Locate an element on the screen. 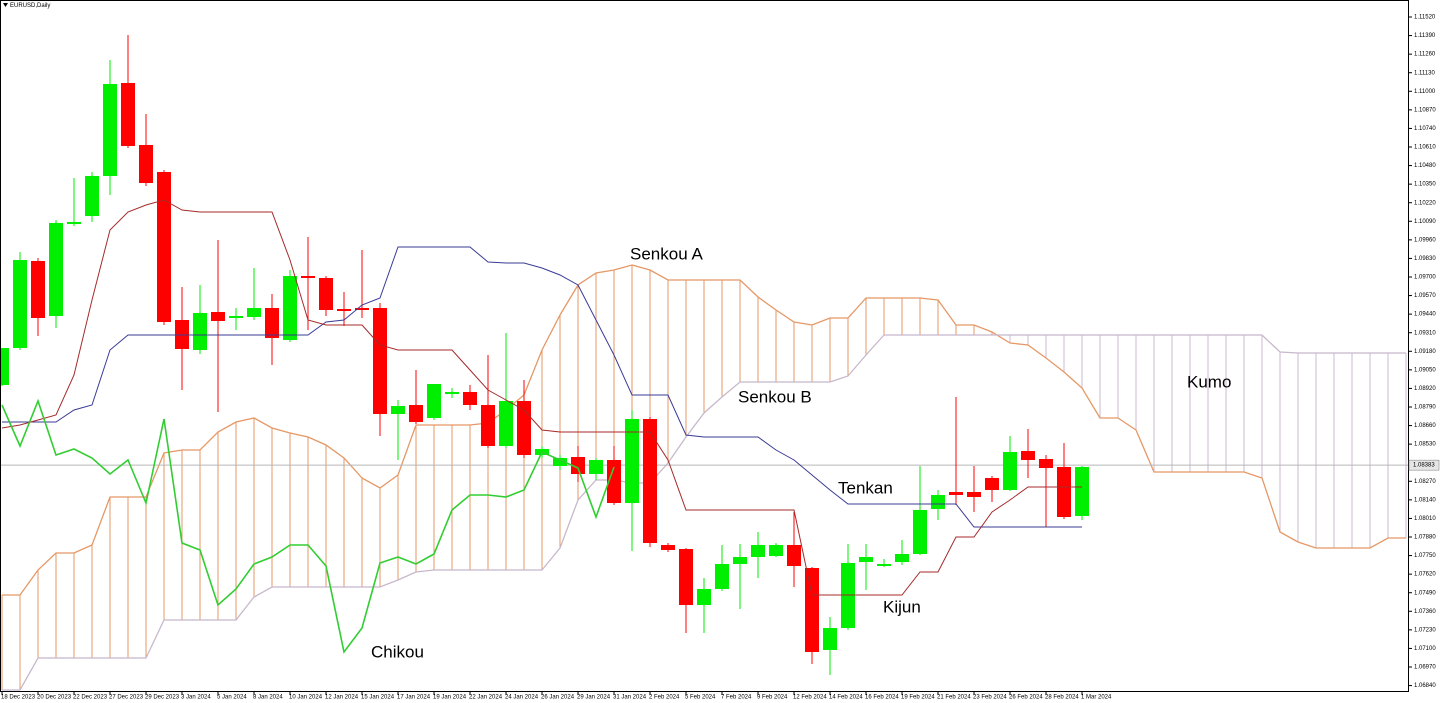 The image size is (1440, 703). x-tick-label: 3 Jan 2024 is located at coordinates (196, 698).